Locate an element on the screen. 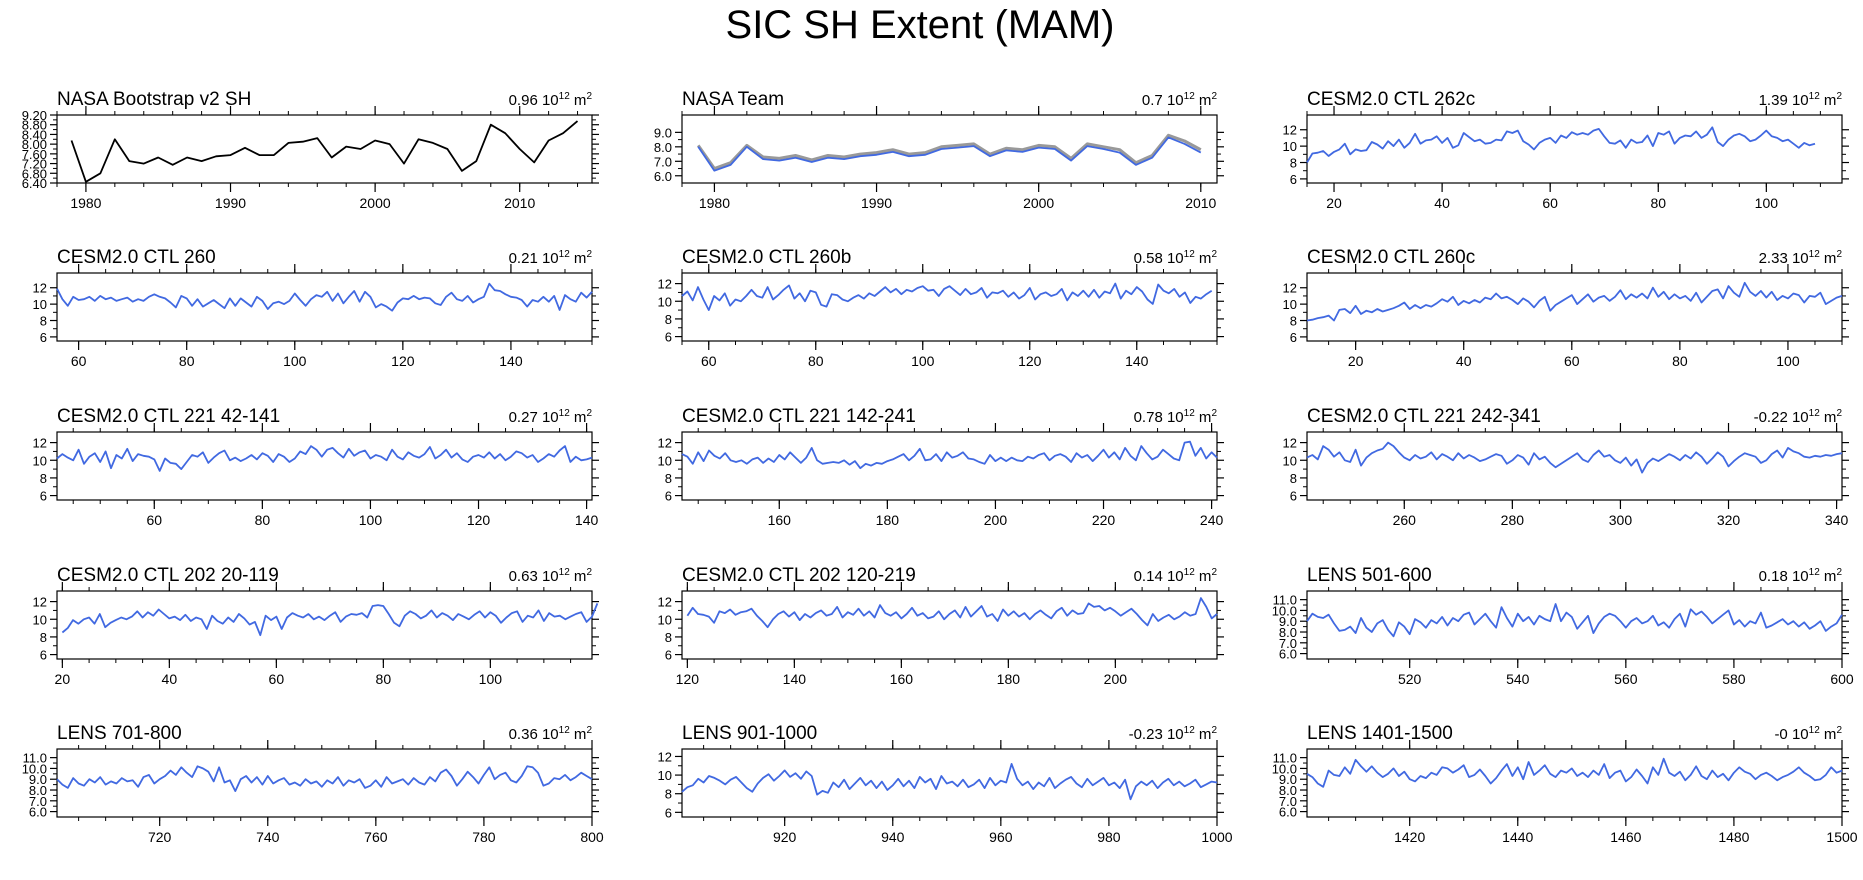  panel-title: CESM2.0 CTL 260b is located at coordinates (766, 257).